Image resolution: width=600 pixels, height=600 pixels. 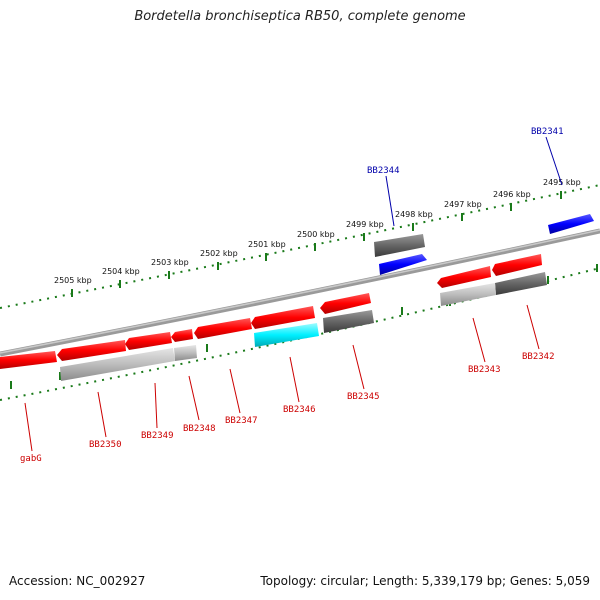 I want to click on leader-gabg, so click(x=28, y=427).